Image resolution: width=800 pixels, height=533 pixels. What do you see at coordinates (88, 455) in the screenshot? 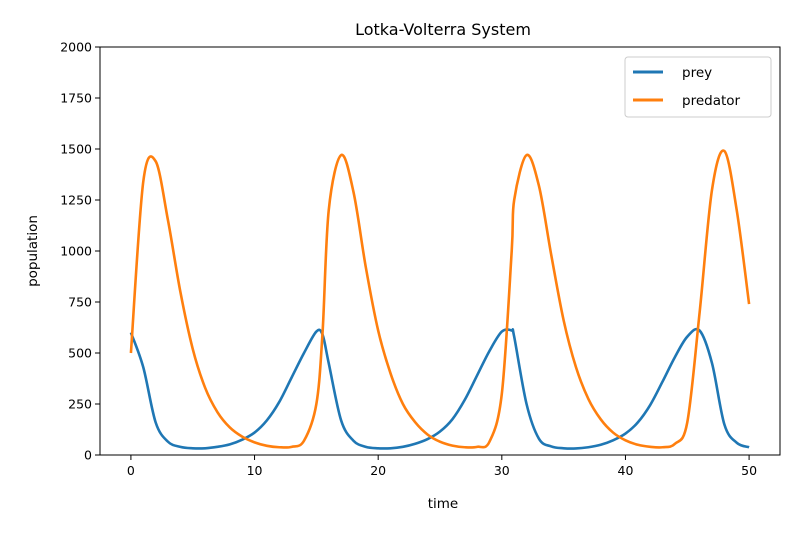
I see `y-tick-label: 0` at bounding box center [88, 455].